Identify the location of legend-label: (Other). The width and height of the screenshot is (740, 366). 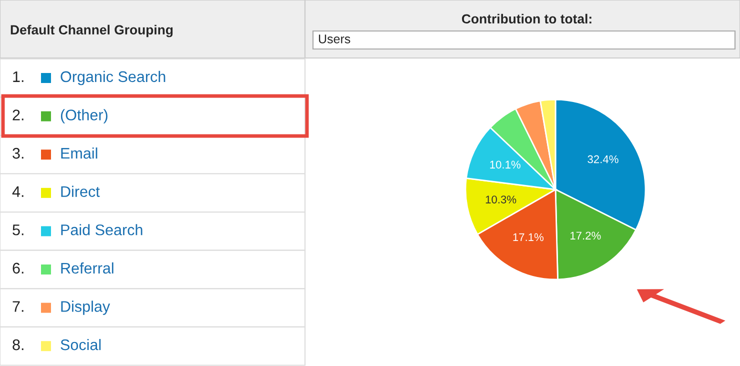
(84, 116).